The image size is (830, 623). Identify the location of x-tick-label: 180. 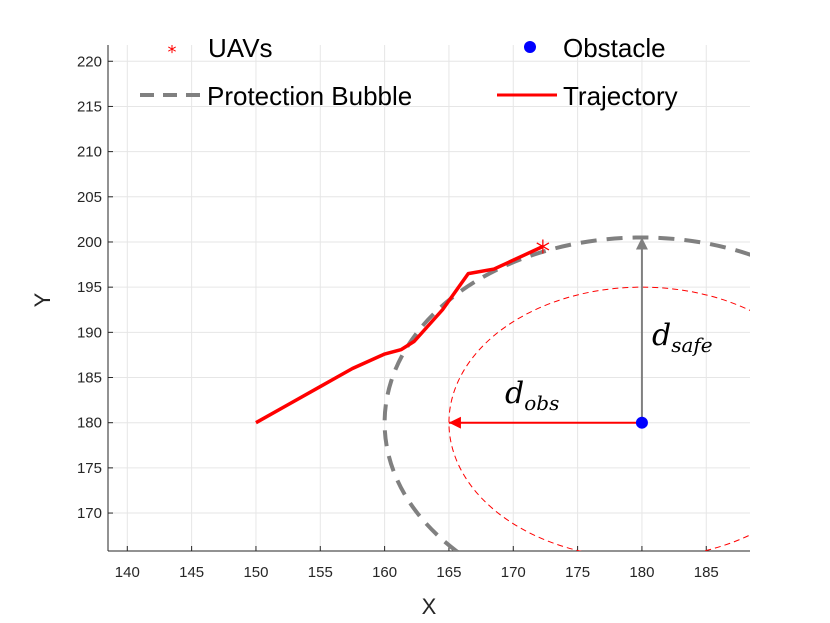
(641, 572).